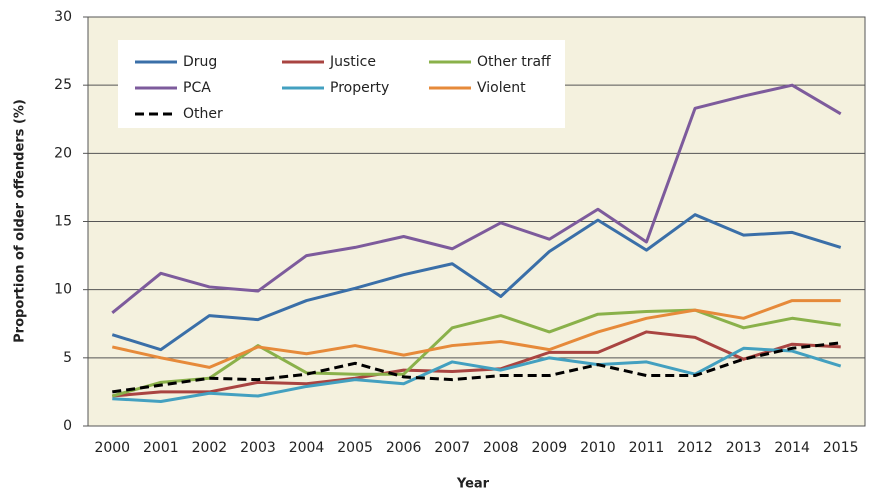 This screenshot has height=490, width=871. Describe the element at coordinates (63, 222) in the screenshot. I see `y-tick-label: 15` at that location.